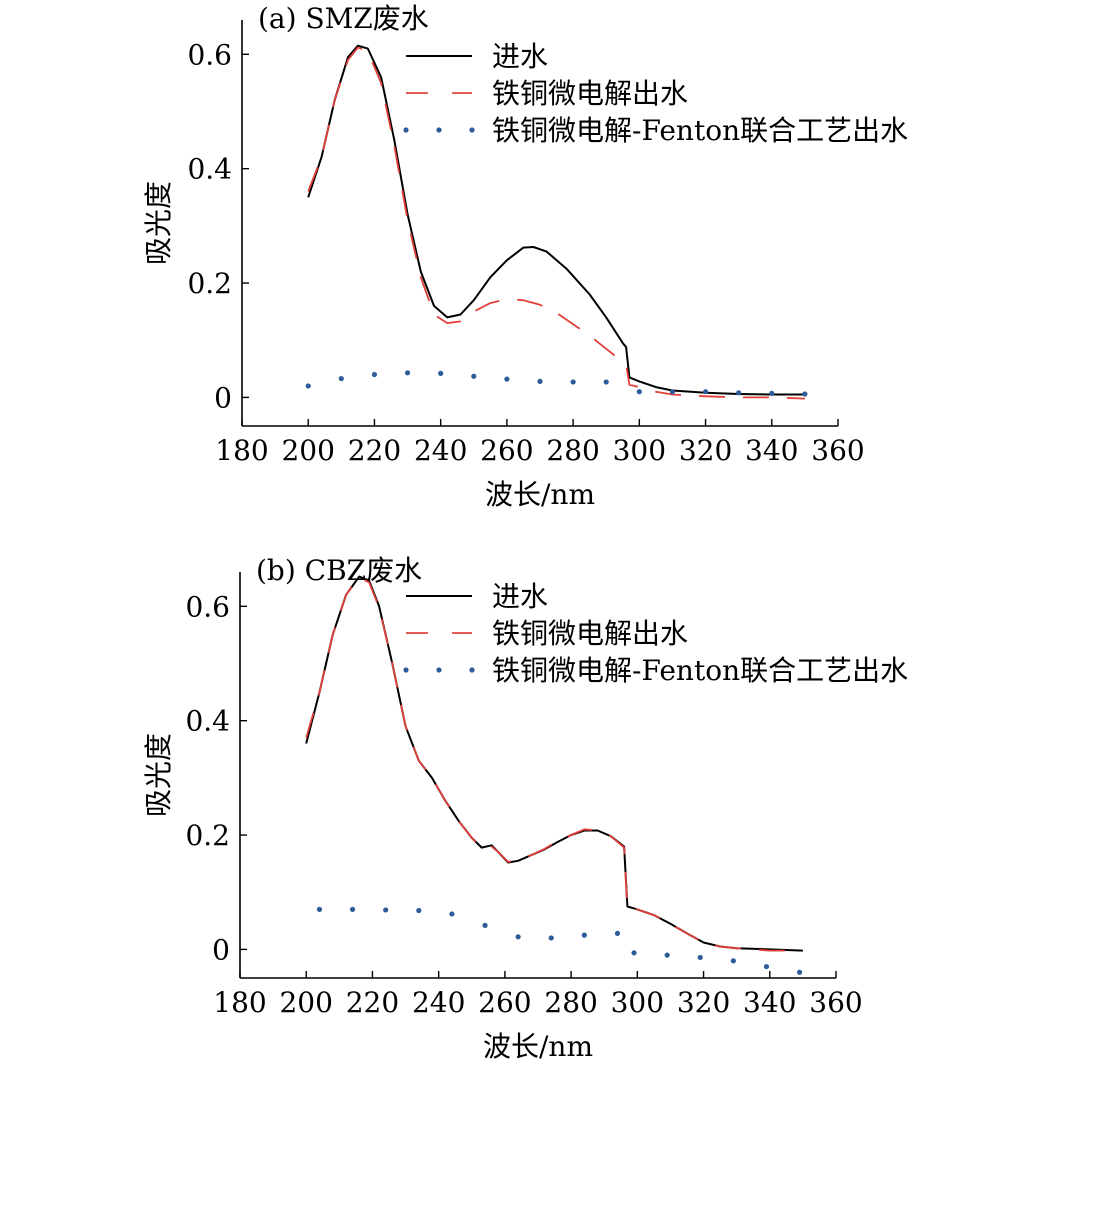 Image resolution: width=1103 pixels, height=1206 pixels. What do you see at coordinates (343, 18) in the screenshot?
I see `panel-label: (a) SMZ废水` at bounding box center [343, 18].